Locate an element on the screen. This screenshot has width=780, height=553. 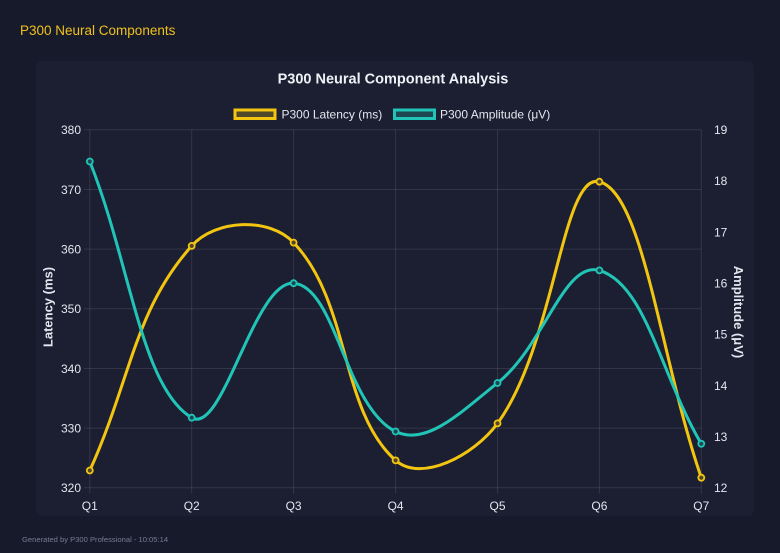
svg-text: Latency (ms) is located at coordinates (48, 307).